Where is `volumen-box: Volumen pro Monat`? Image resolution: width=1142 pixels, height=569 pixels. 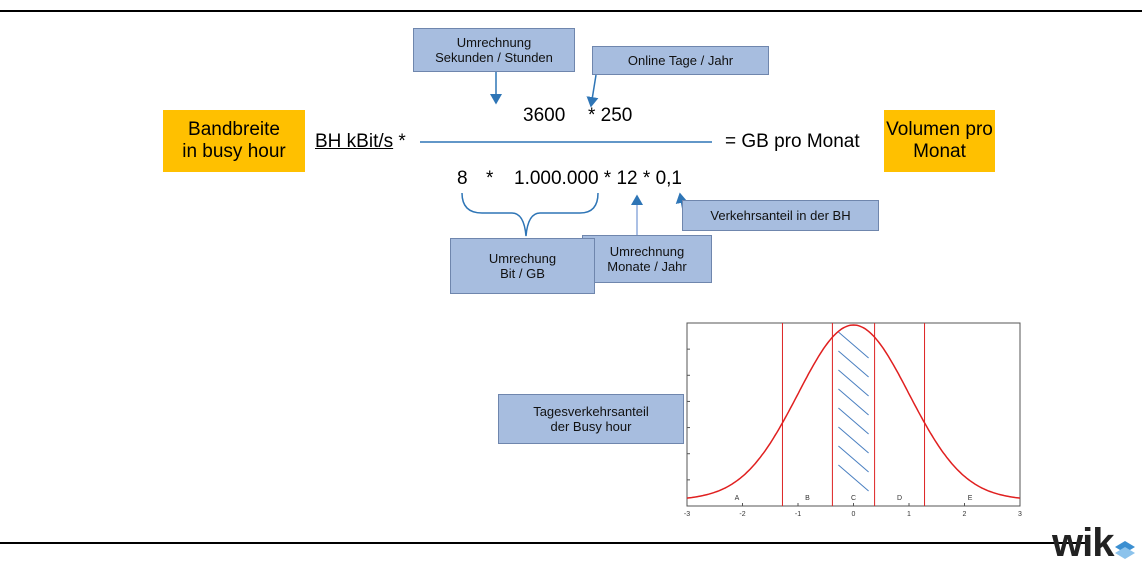
volumen-box: Volumen pro Monat is located at coordinates (939, 141).